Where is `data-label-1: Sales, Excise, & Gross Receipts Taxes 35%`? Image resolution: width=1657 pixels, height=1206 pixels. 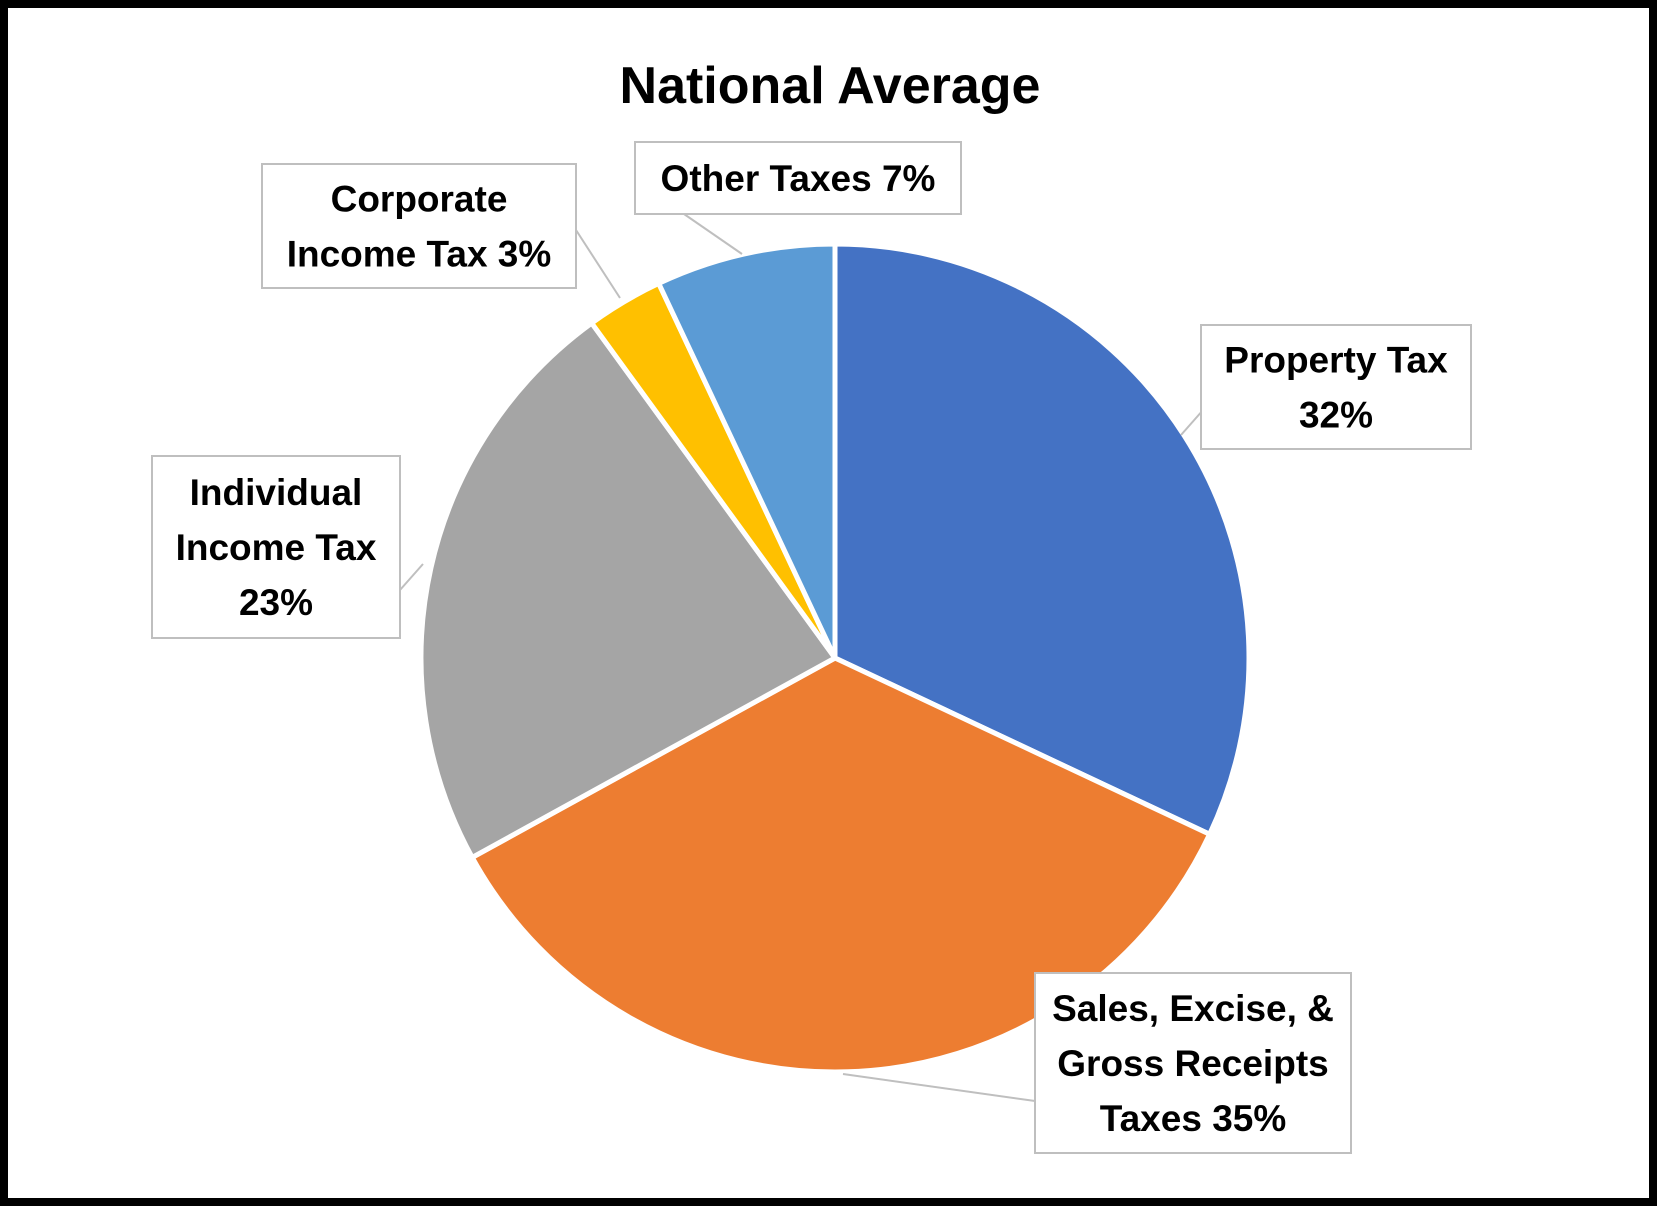 data-label-1: Sales, Excise, & Gross Receipts Taxes 35% is located at coordinates (1097, 1063).